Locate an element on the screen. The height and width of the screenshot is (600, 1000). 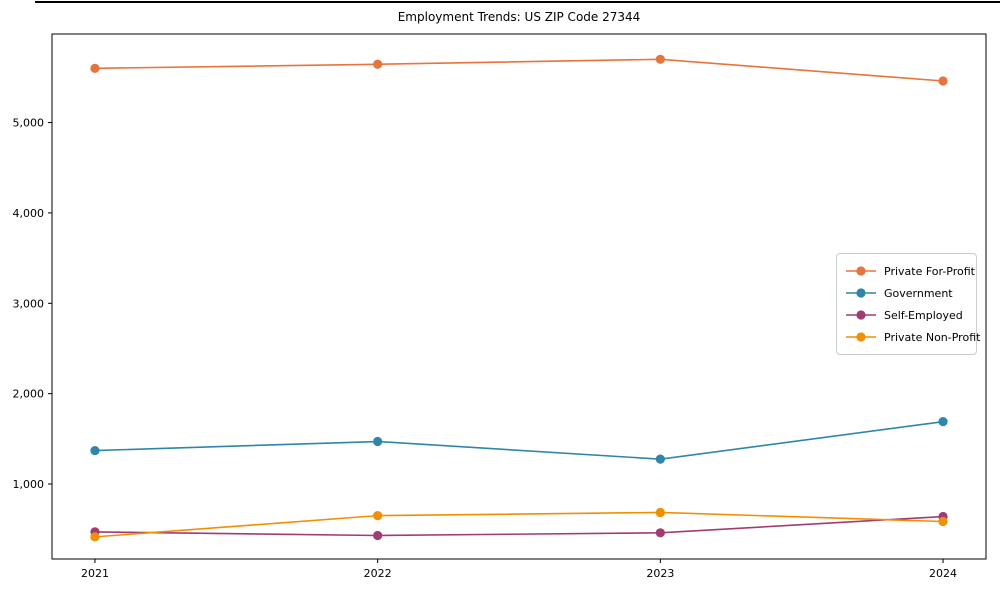
legend-item-private-for-profit: Private For-Profit is located at coordinates (910, 271).